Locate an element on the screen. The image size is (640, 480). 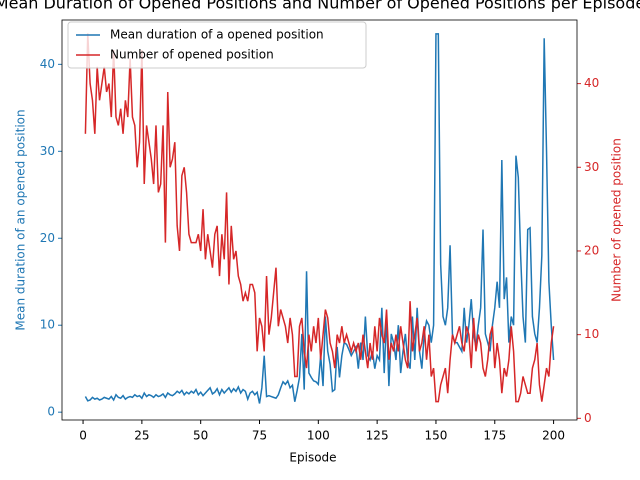
y2-tick-label: 30 is located at coordinates (591, 167).